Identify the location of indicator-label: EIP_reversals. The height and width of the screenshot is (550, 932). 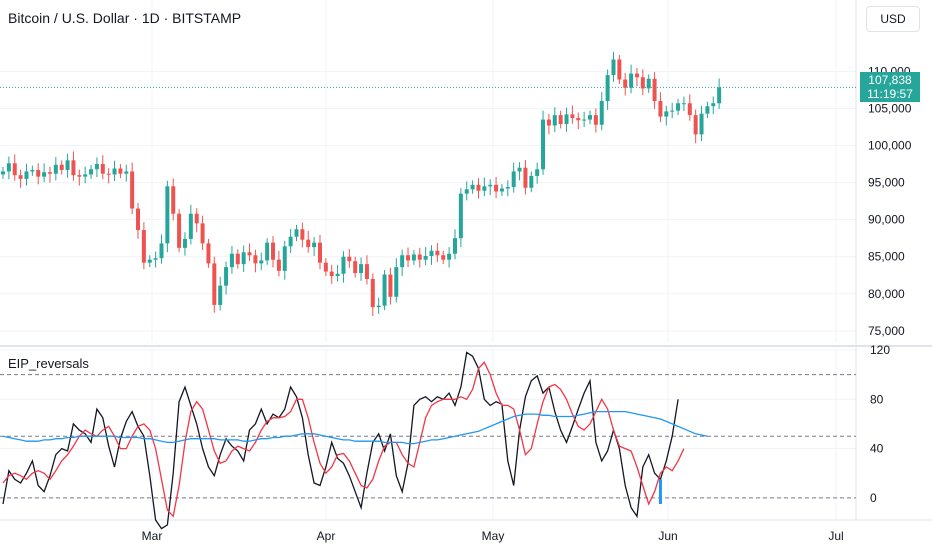
(48, 363).